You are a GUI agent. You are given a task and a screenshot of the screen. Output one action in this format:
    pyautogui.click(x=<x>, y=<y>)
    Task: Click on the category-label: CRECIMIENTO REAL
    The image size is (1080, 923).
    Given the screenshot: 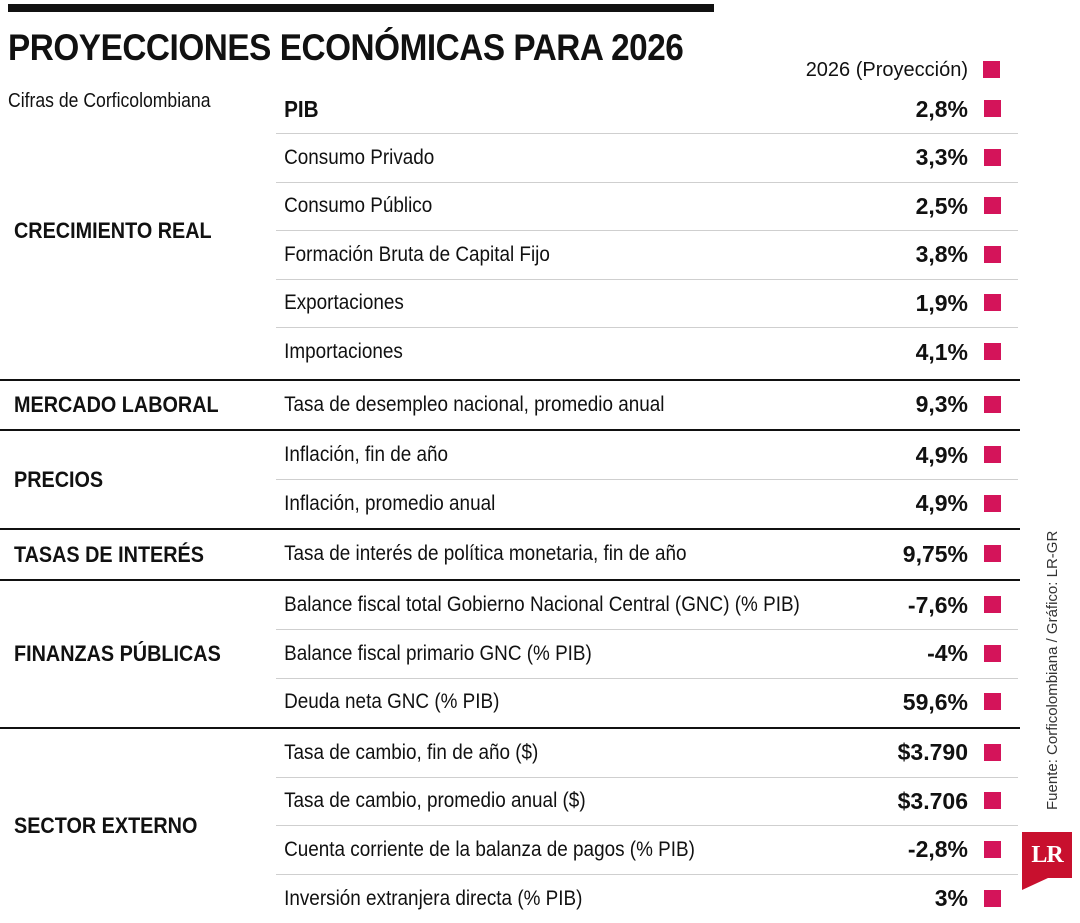 What is the action you would take?
    pyautogui.click(x=144, y=231)
    